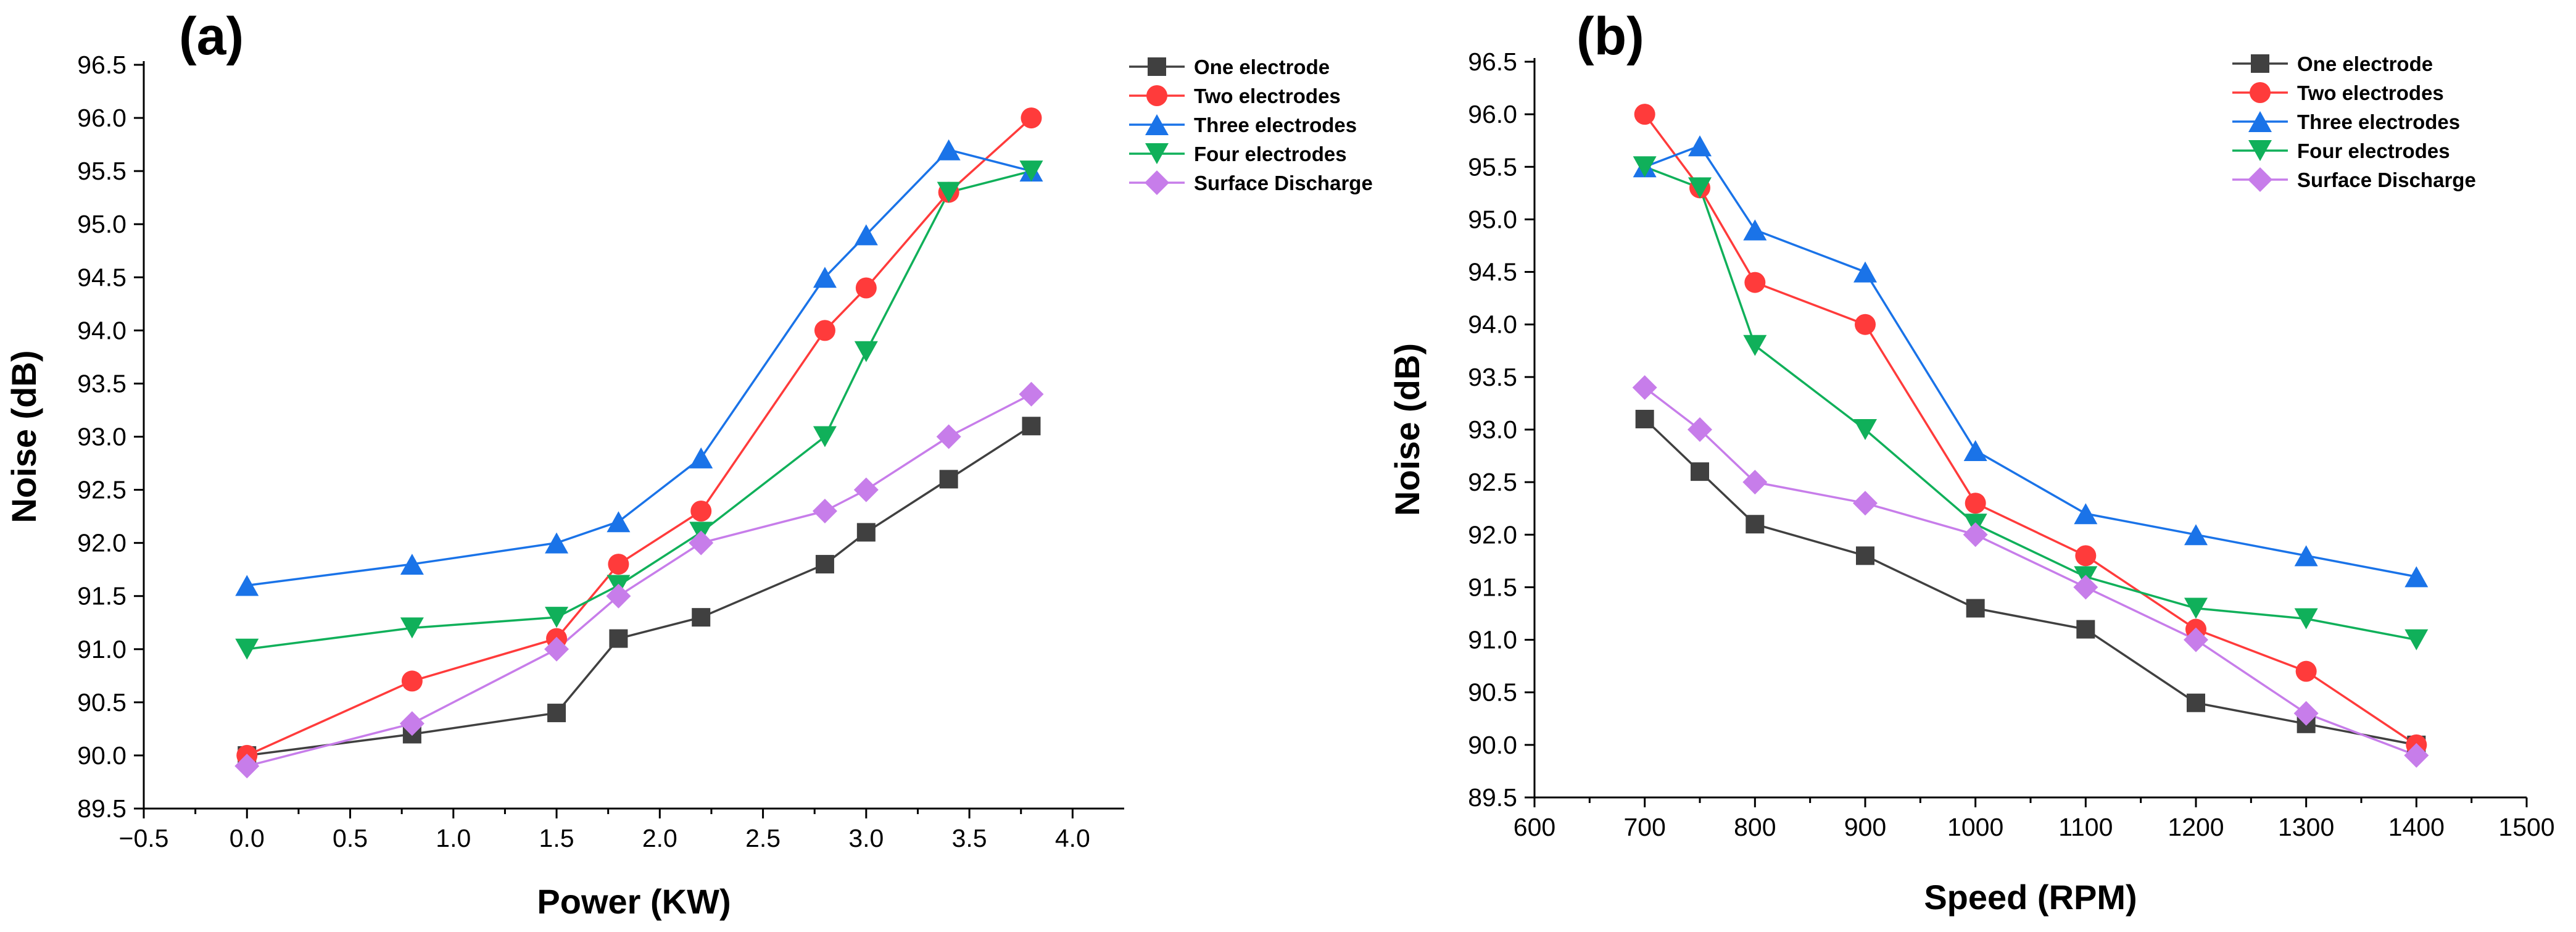  What do you see at coordinates (1644, 827) in the screenshot?
I see `x-tick-label: 700` at bounding box center [1644, 827].